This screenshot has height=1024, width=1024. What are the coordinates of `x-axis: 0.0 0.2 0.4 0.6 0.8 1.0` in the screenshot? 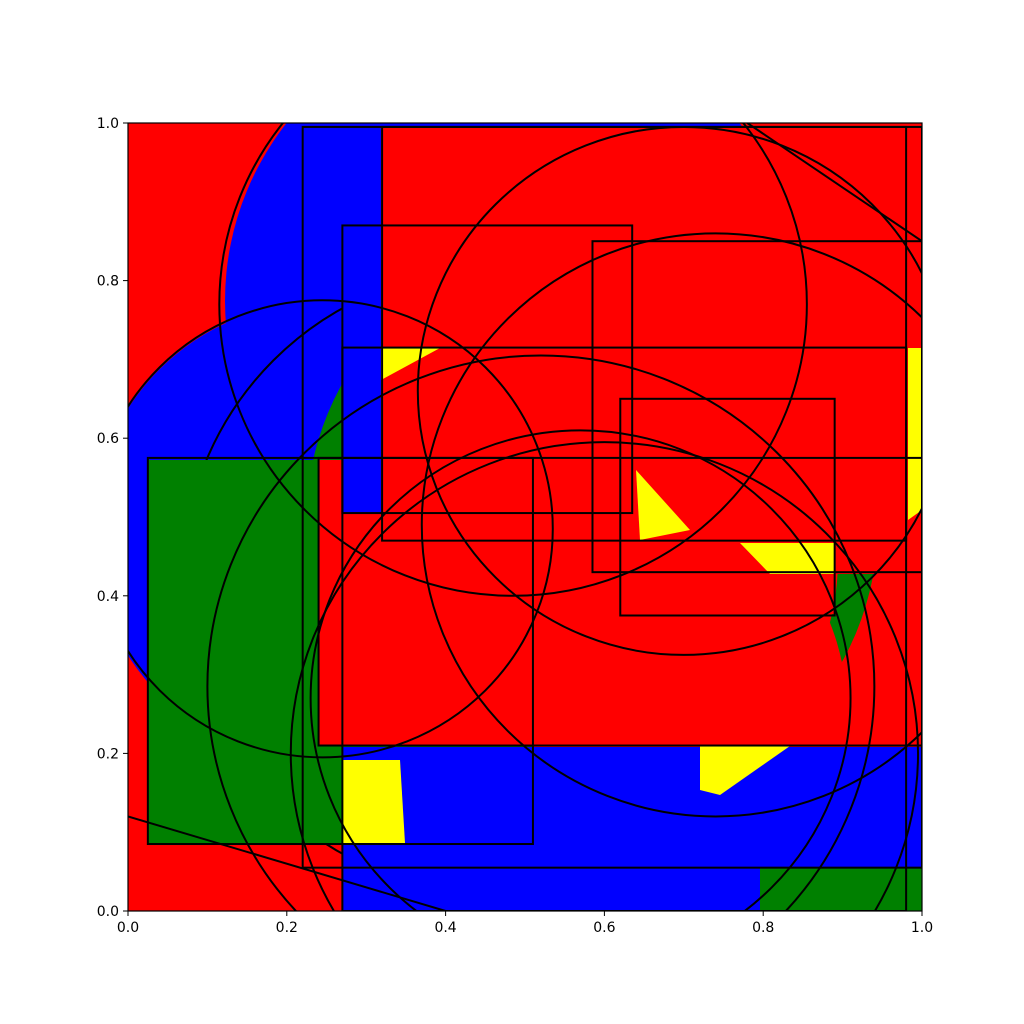 It's located at (525, 923).